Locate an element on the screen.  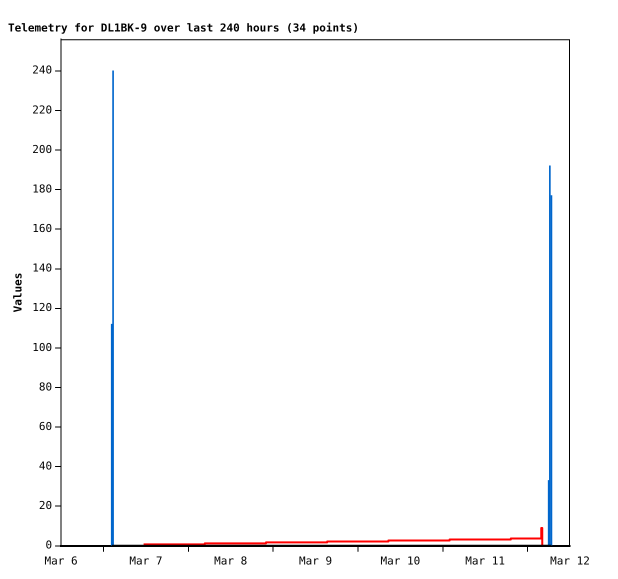
x-tick-label: Mar 10 is located at coordinates (400, 561).